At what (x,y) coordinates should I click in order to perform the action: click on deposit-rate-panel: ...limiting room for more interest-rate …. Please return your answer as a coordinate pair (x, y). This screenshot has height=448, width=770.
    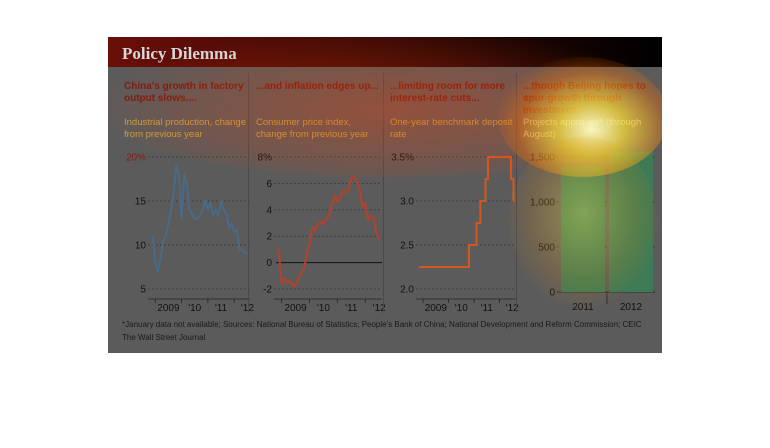
    Looking at the image, I should click on (453, 192).